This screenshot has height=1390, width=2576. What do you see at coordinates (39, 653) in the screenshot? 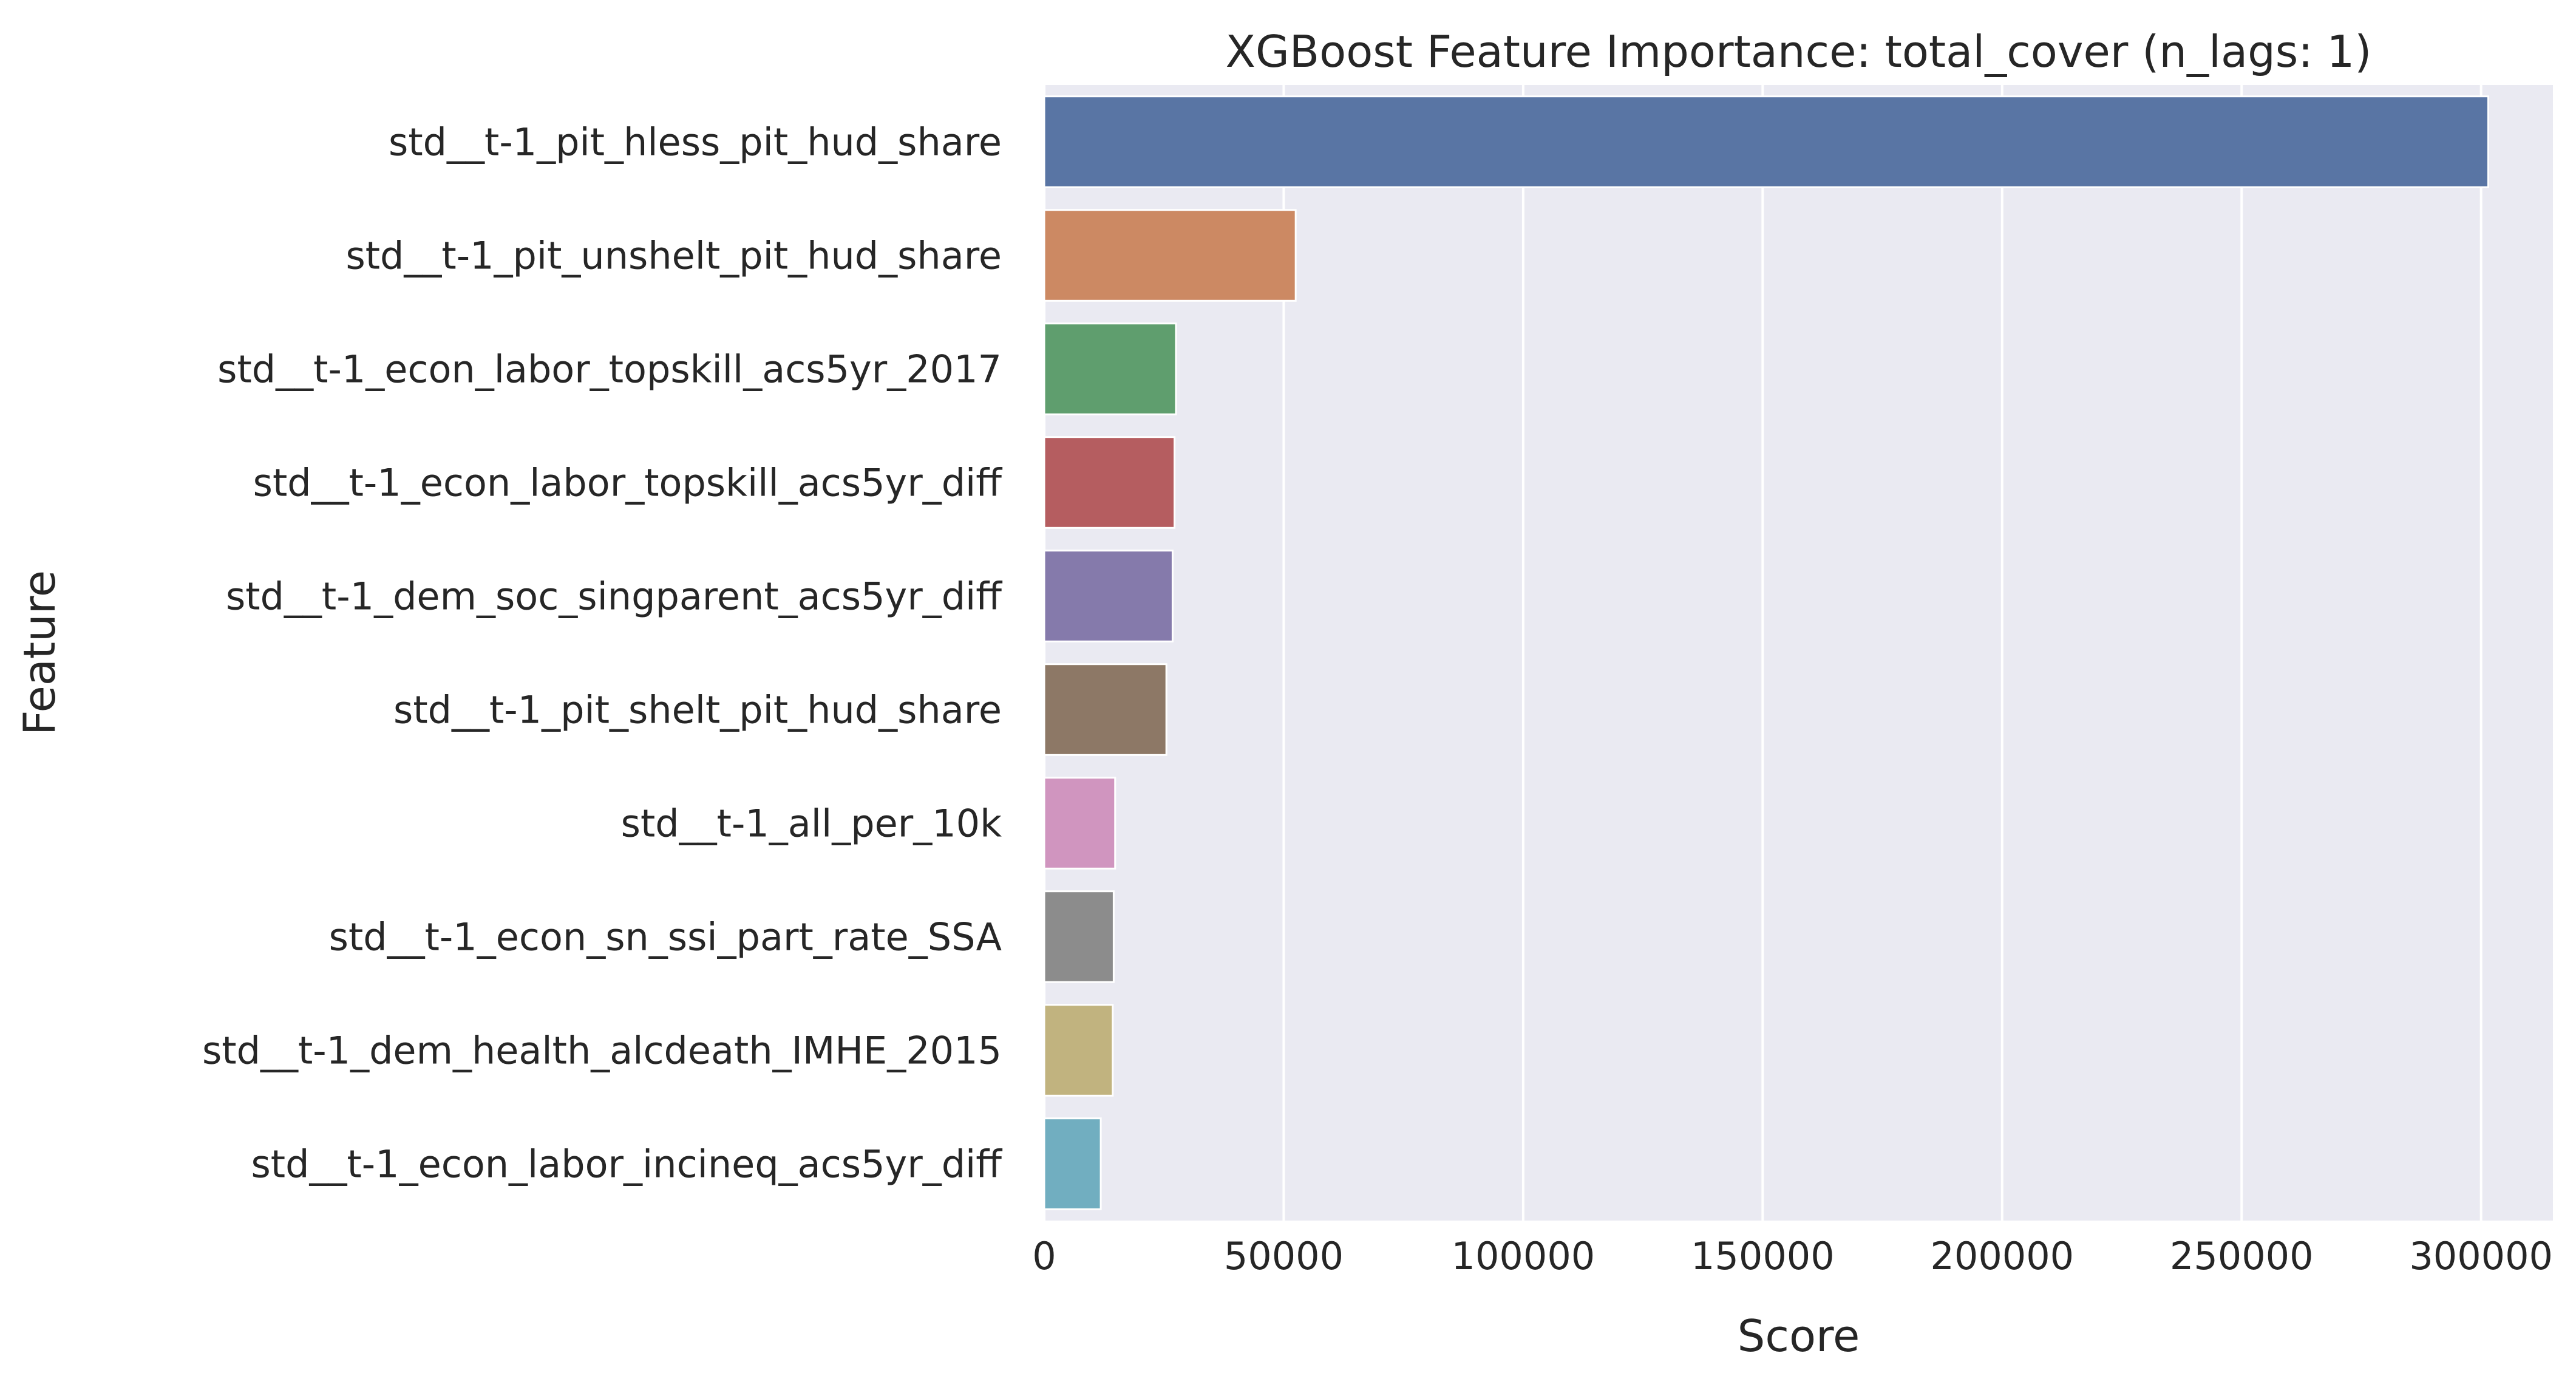
I see `y-axis-label: Feature` at bounding box center [39, 653].